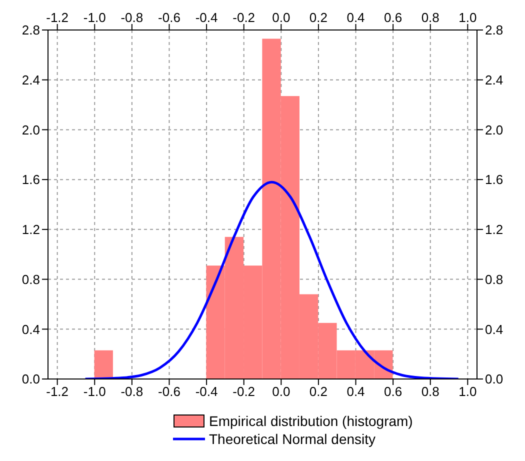  Describe the element at coordinates (206, 392) in the screenshot. I see `x2-tick-label: -0.4` at that location.